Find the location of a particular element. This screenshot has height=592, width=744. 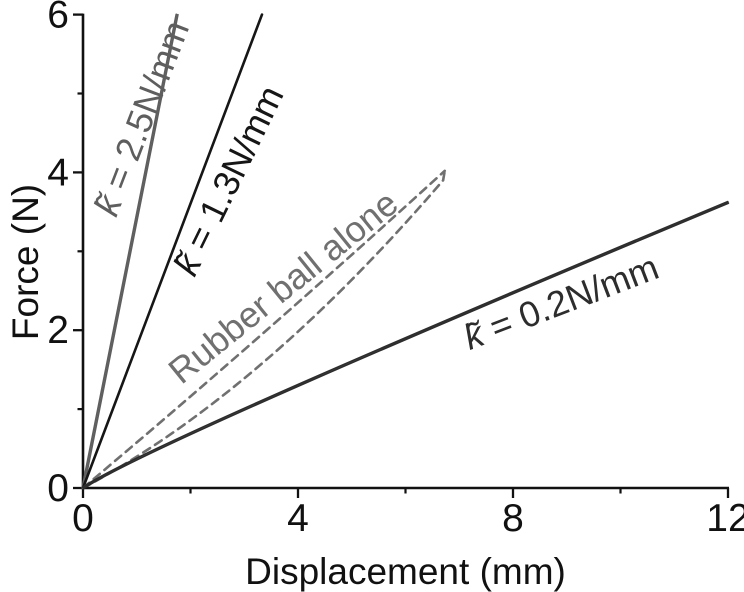

x-axis-title: Displacement (mm) is located at coordinates (405, 571).